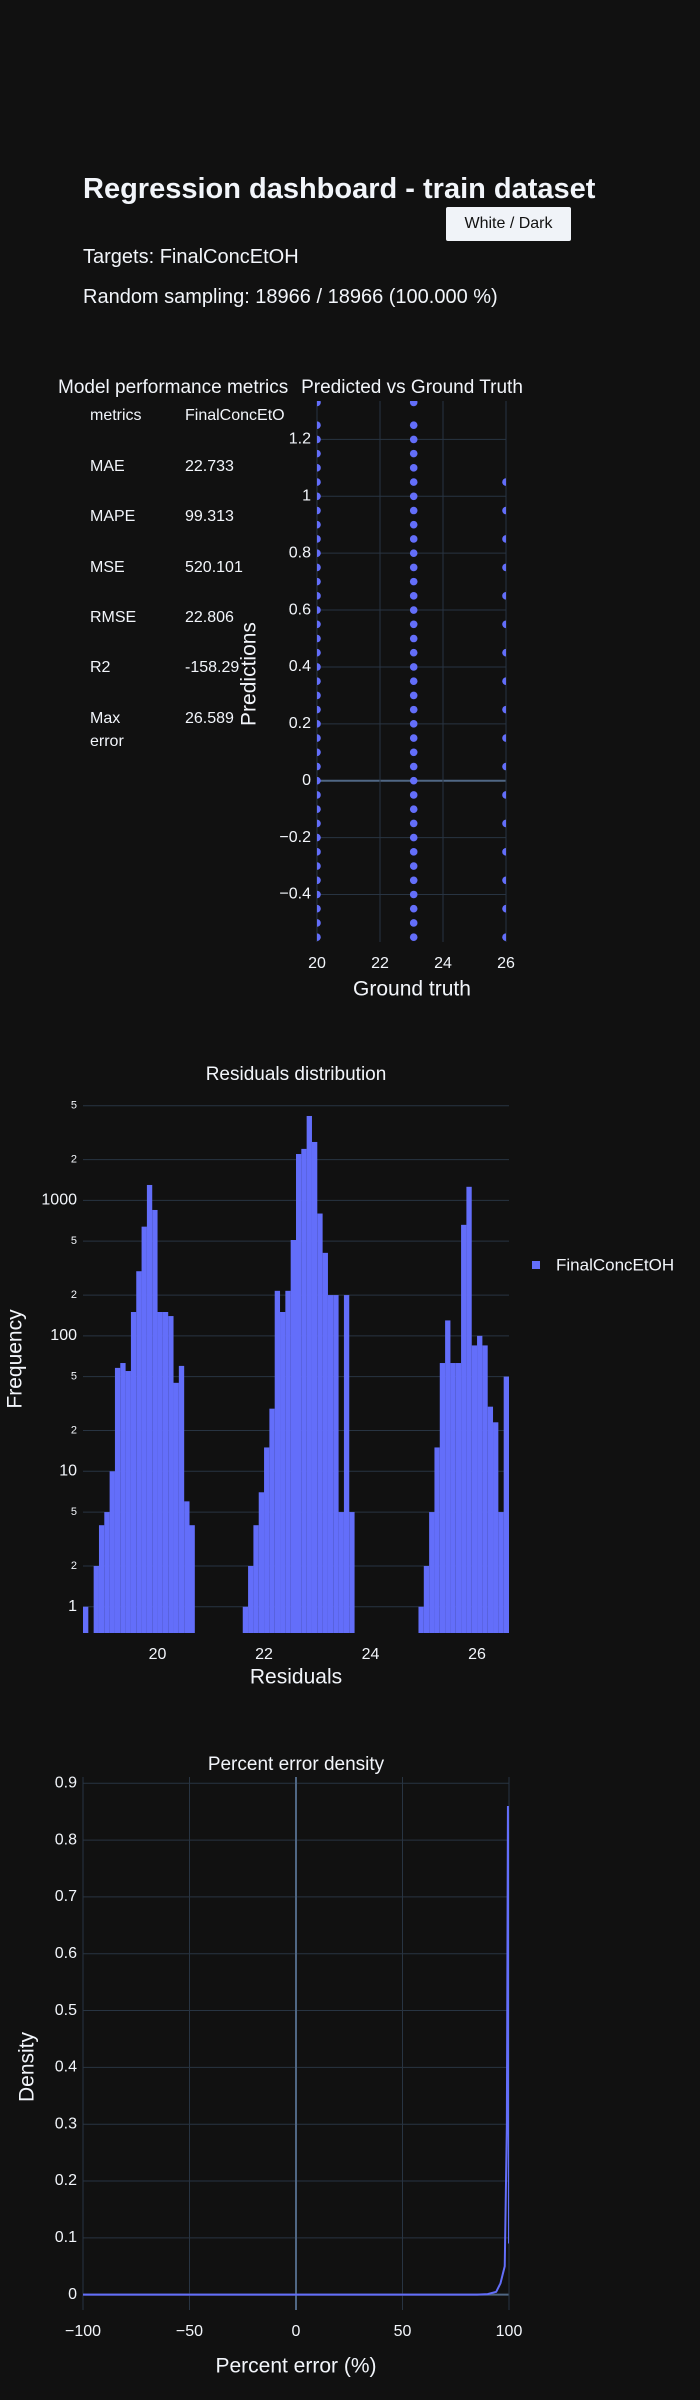 This screenshot has height=2400, width=700. Describe the element at coordinates (191, 257) in the screenshot. I see `targets: Targets: FinalConcEtOH` at that location.